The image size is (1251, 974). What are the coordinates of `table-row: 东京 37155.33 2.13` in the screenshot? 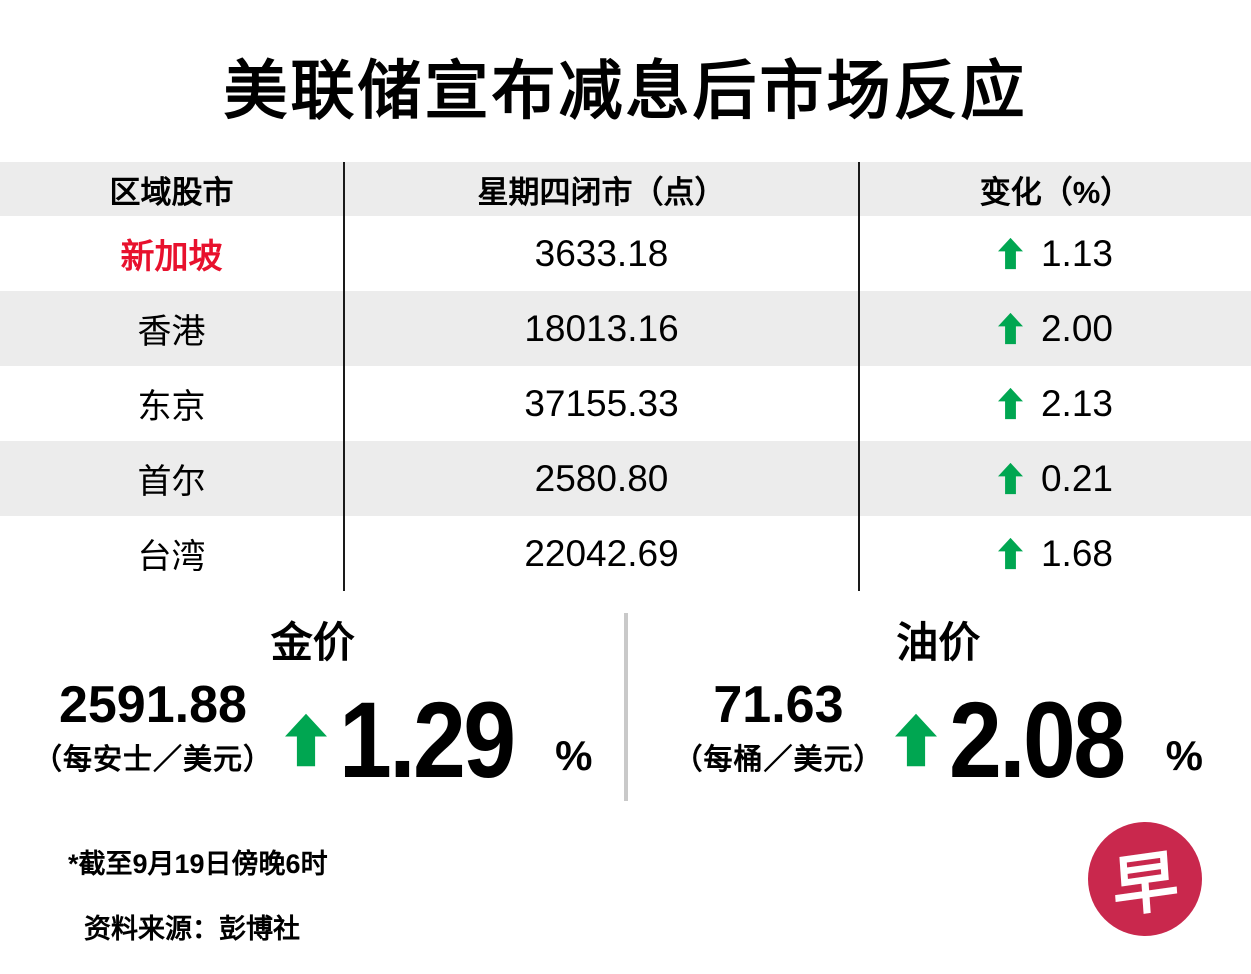 It's located at (625, 403).